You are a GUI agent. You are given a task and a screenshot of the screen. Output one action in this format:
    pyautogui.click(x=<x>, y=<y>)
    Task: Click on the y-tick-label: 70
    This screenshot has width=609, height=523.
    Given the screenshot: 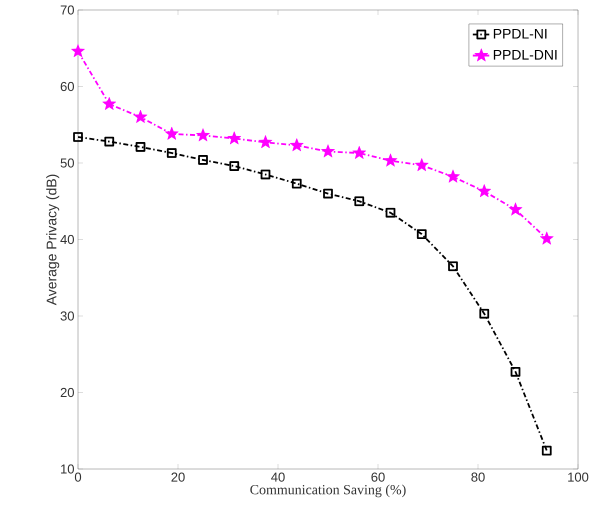 What is the action you would take?
    pyautogui.click(x=67, y=10)
    